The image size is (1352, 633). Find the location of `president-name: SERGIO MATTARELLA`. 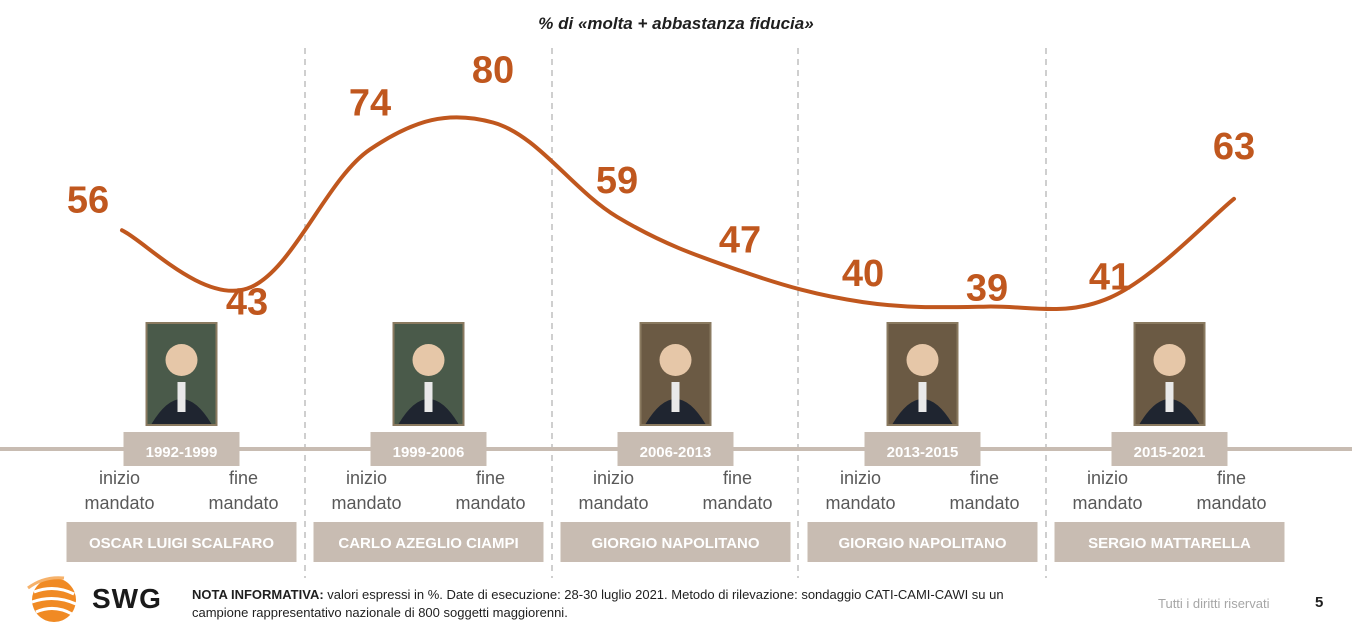

president-name: SERGIO MATTARELLA is located at coordinates (1169, 543).